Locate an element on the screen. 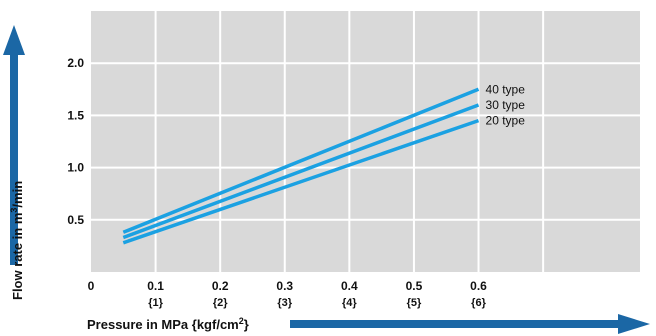 The height and width of the screenshot is (336, 656). series-label: 40 type is located at coordinates (506, 89).